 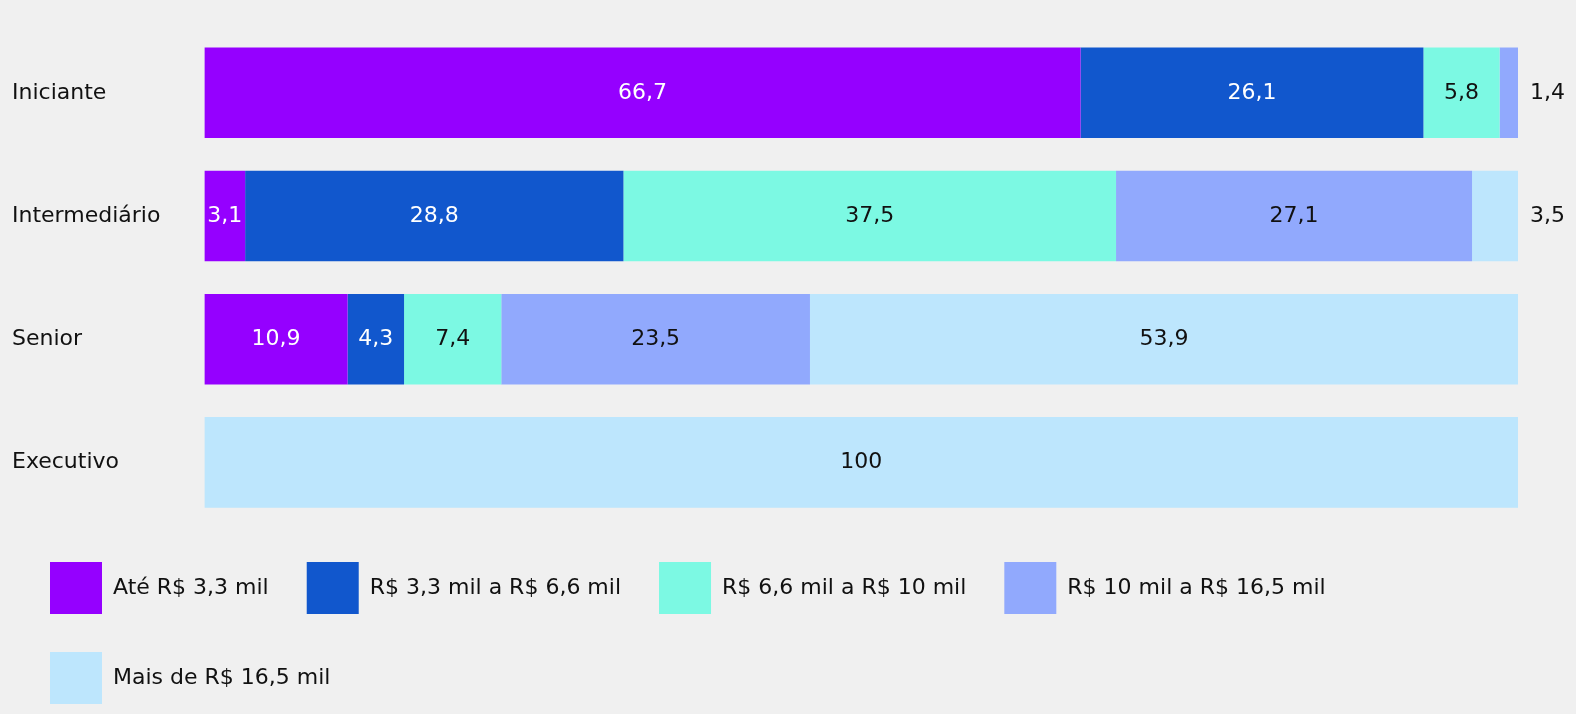 What do you see at coordinates (48, 337) in the screenshot?
I see `y-tick-label: Senior` at bounding box center [48, 337].